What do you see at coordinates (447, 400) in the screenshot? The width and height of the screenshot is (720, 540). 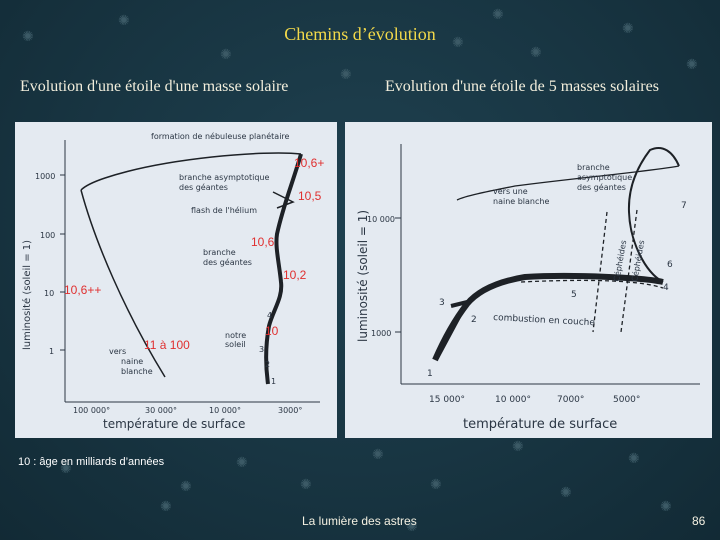 I see `x-tick-label: 15 000°` at bounding box center [447, 400].